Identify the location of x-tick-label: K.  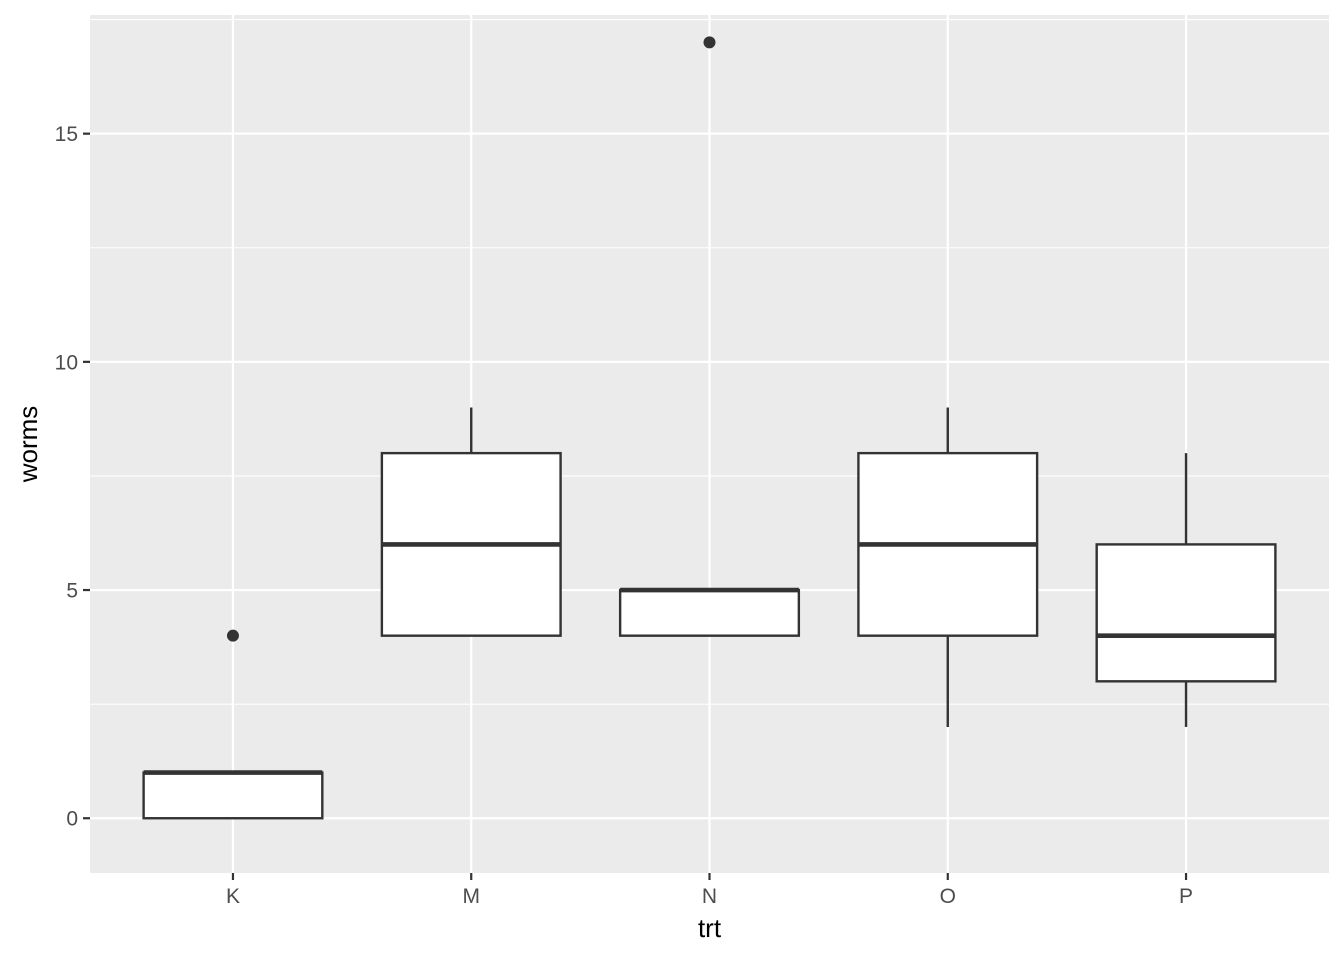
(233, 896).